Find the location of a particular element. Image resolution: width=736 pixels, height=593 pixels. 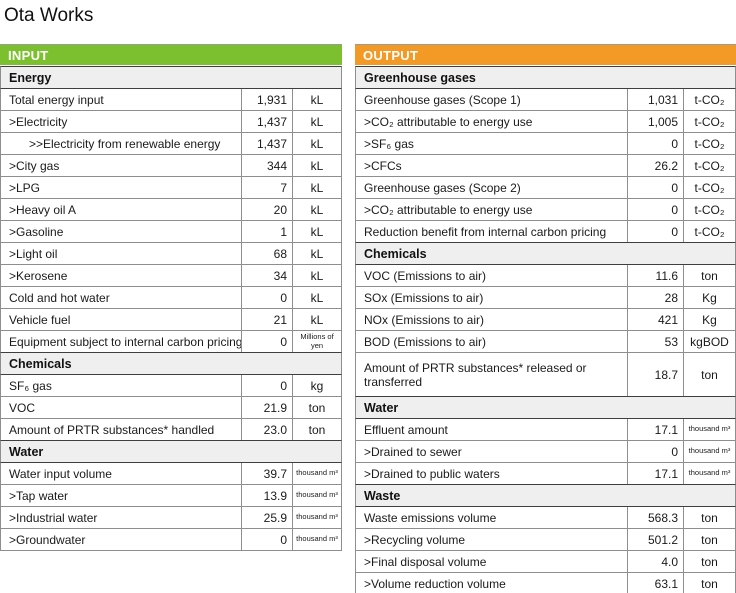

section-title: Waste is located at coordinates (382, 495).